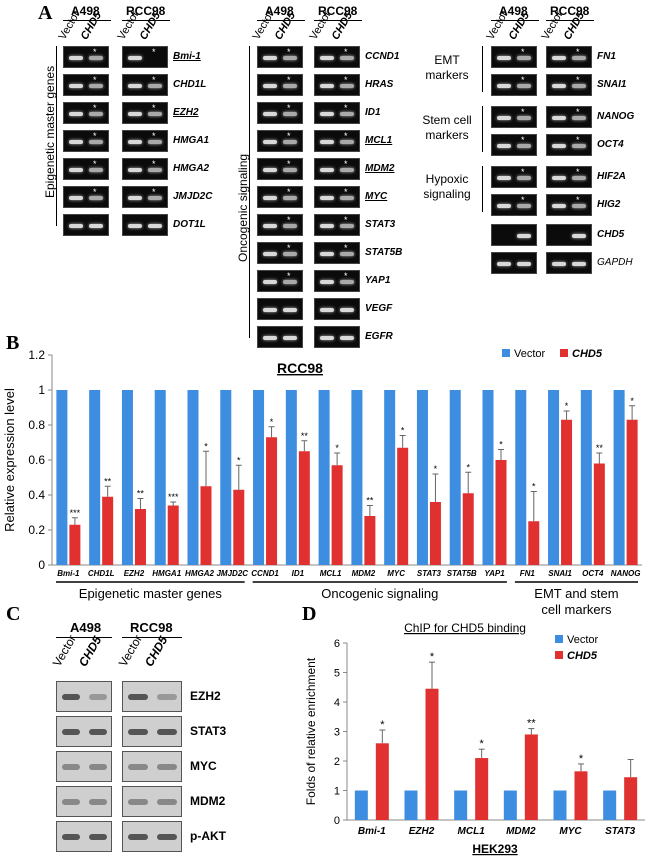 Image resolution: width=650 pixels, height=857 pixels. What do you see at coordinates (382, 56) in the screenshot?
I see `gene-label-CCND1: CCND1` at bounding box center [382, 56].